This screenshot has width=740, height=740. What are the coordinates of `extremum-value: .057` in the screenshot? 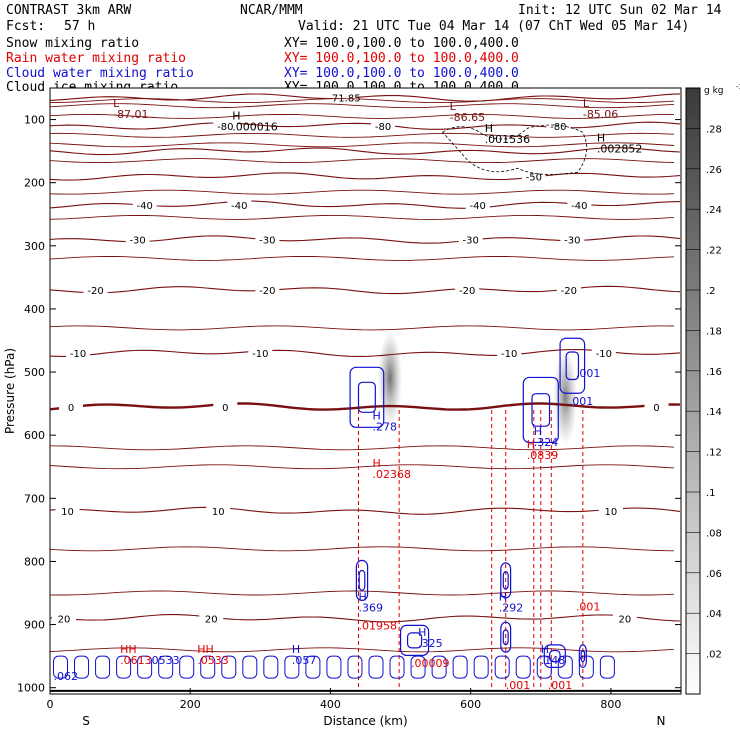 It's located at (304, 660).